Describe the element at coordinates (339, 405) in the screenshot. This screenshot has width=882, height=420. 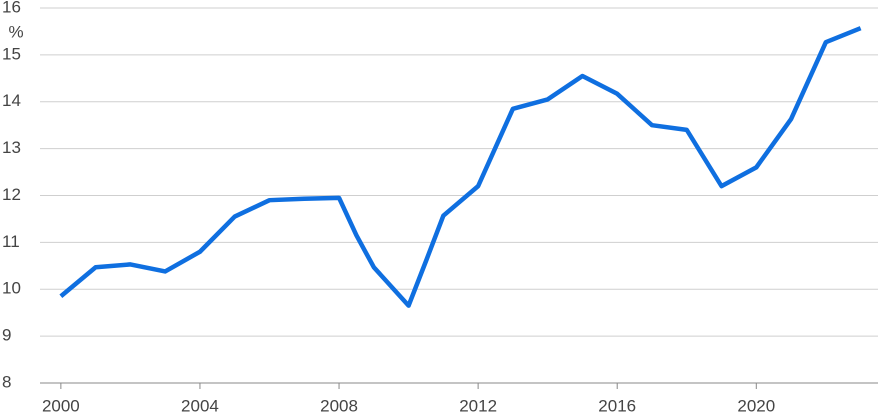
I see `x-tick-label: 2008` at that location.